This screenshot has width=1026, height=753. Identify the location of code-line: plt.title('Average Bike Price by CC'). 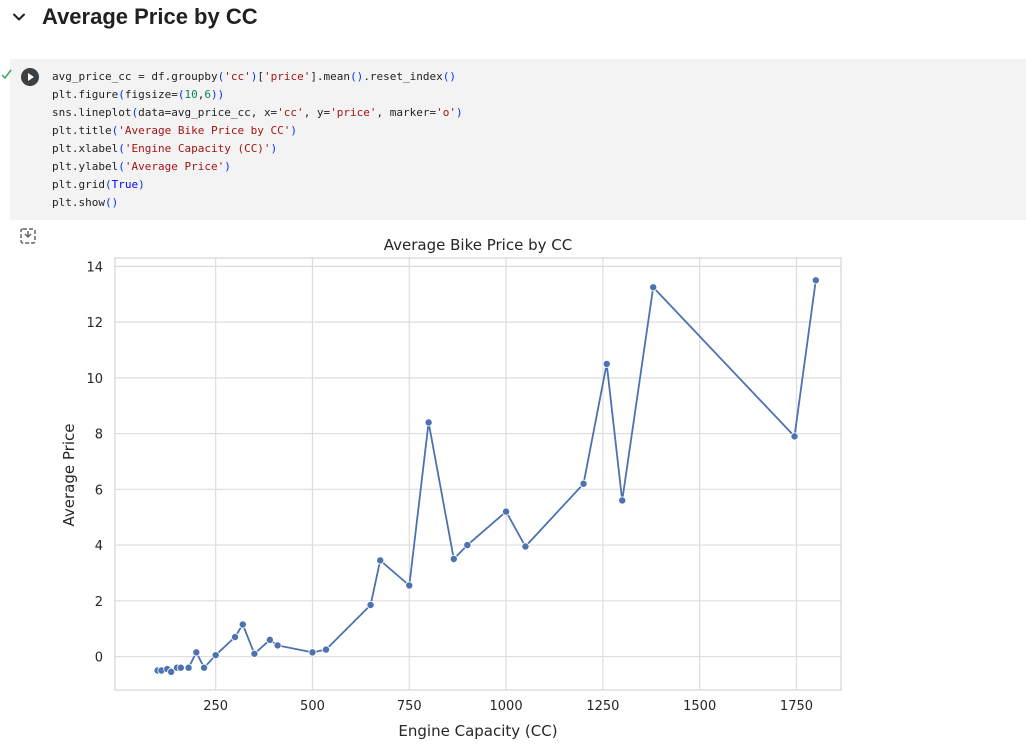
(175, 130).